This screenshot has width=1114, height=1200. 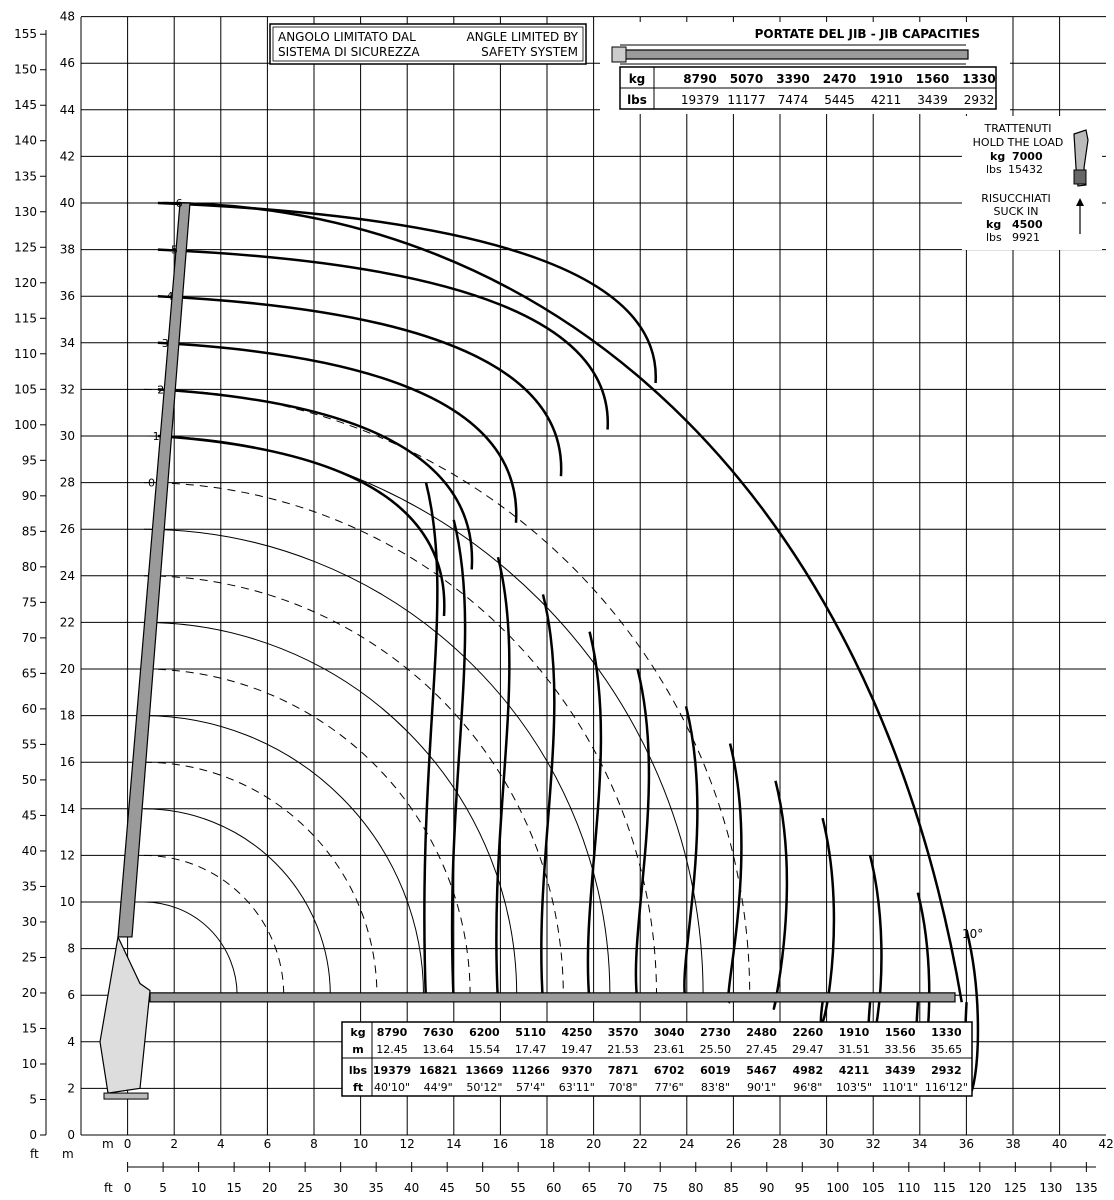 What do you see at coordinates (1012, 1144) in the screenshot?
I see `bottom-m-tick: 38` at bounding box center [1012, 1144].